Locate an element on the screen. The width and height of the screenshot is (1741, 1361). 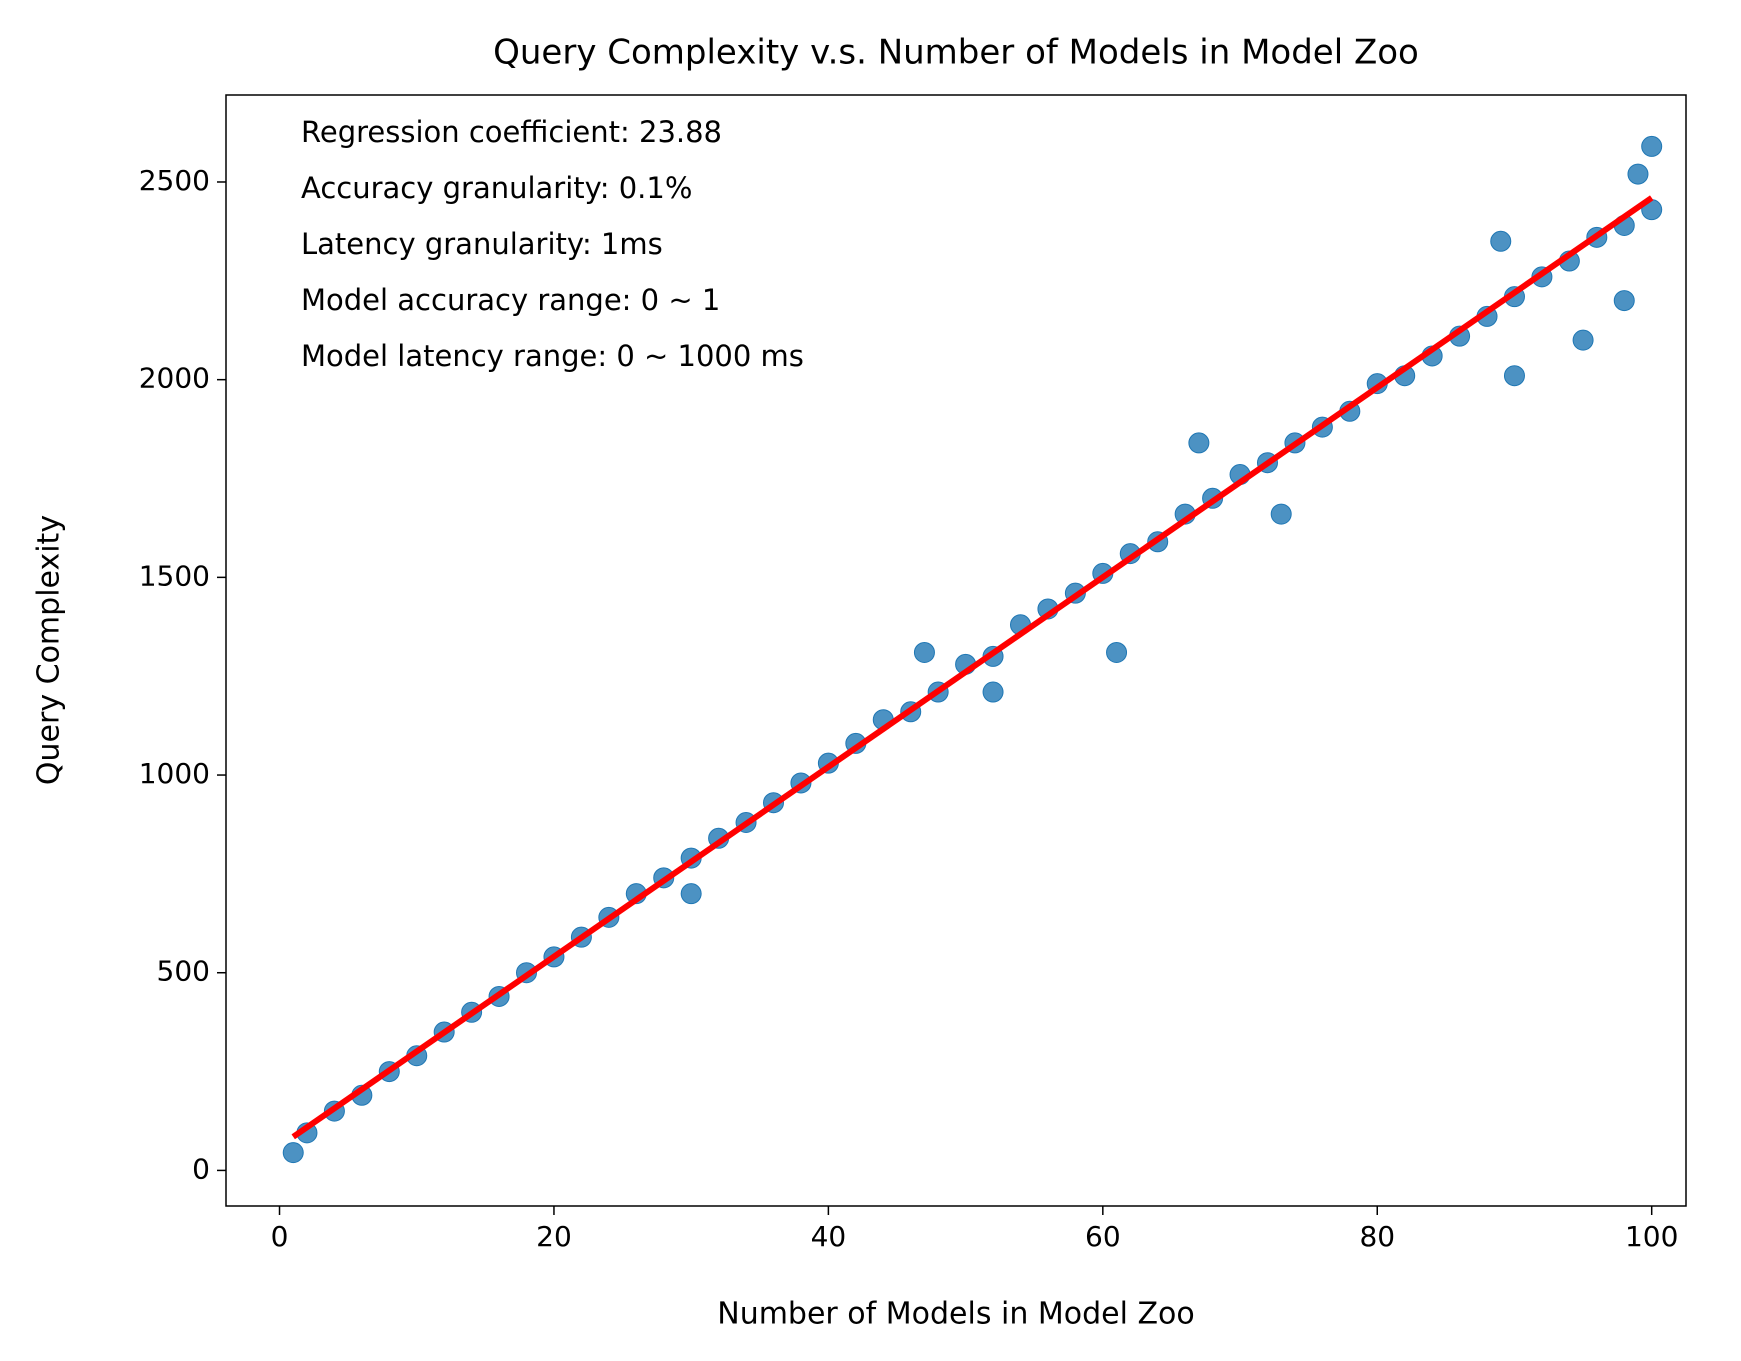
x-tick-label: 40 is located at coordinates (829, 1236).